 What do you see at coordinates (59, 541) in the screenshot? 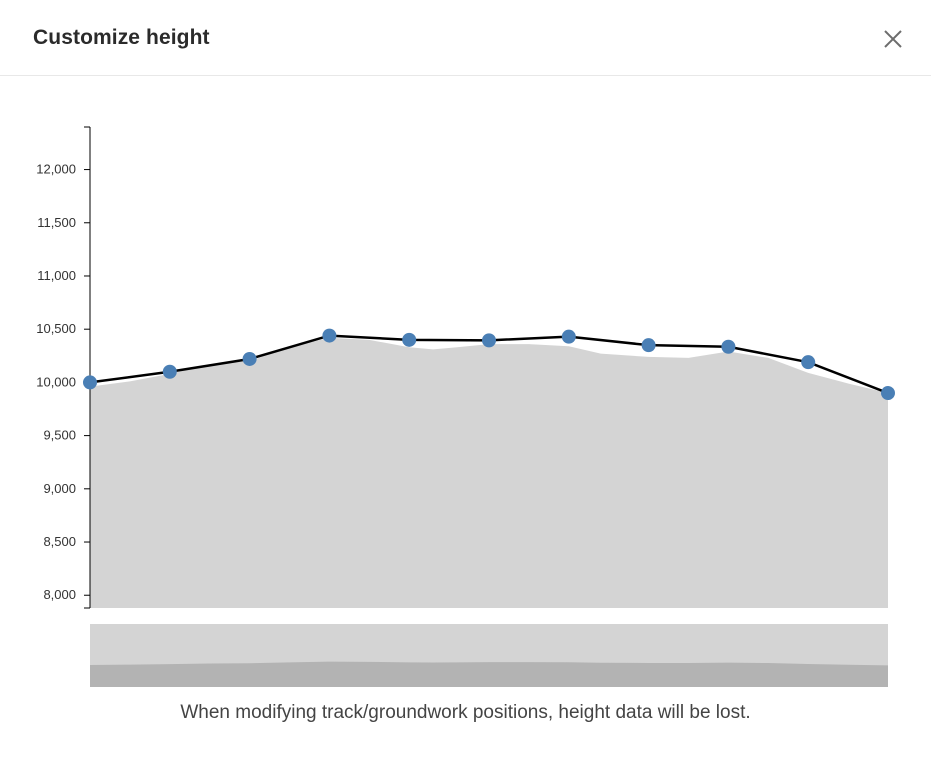
I see `y-tick-label: 8,500` at bounding box center [59, 541].